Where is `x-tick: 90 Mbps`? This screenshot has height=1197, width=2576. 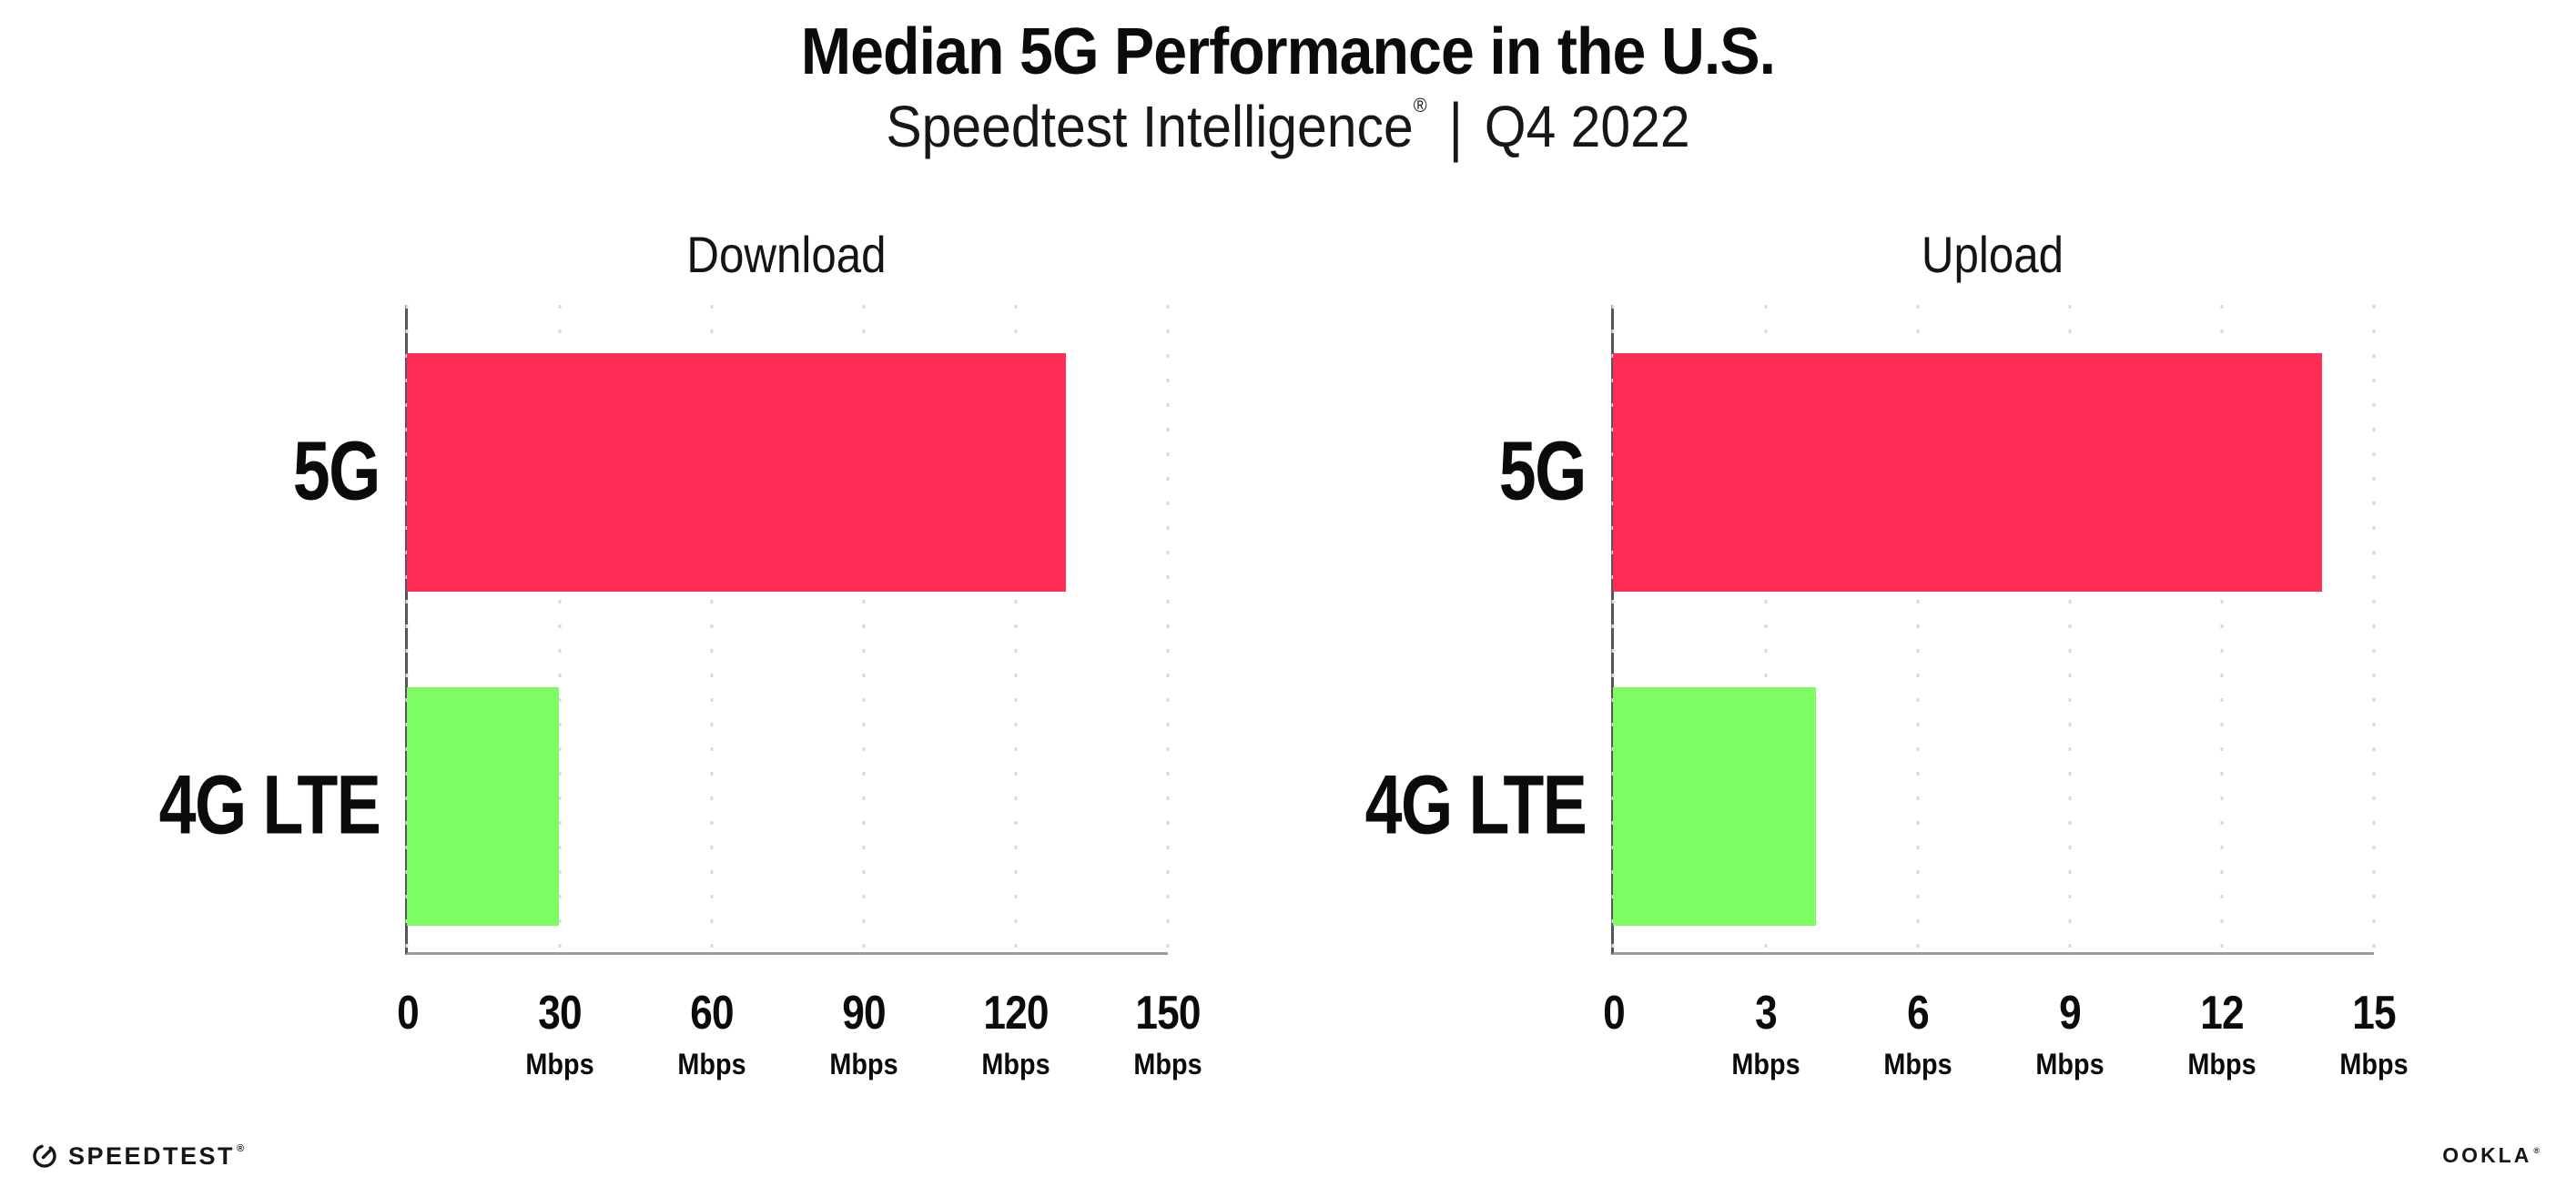
x-tick: 90 Mbps is located at coordinates (864, 1033).